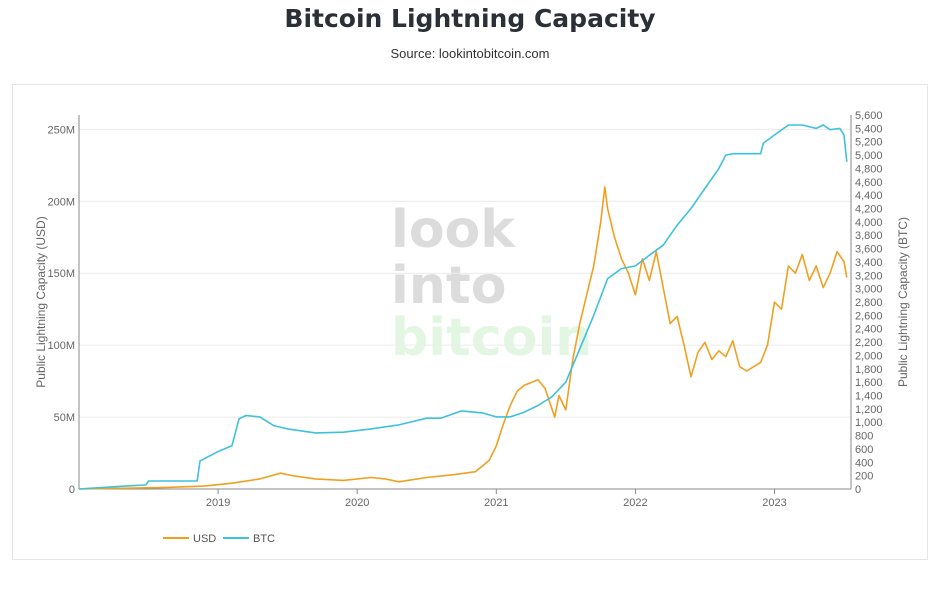 Image resolution: width=940 pixels, height=600 pixels. I want to click on y-right-tick-label: 3,400, so click(869, 263).